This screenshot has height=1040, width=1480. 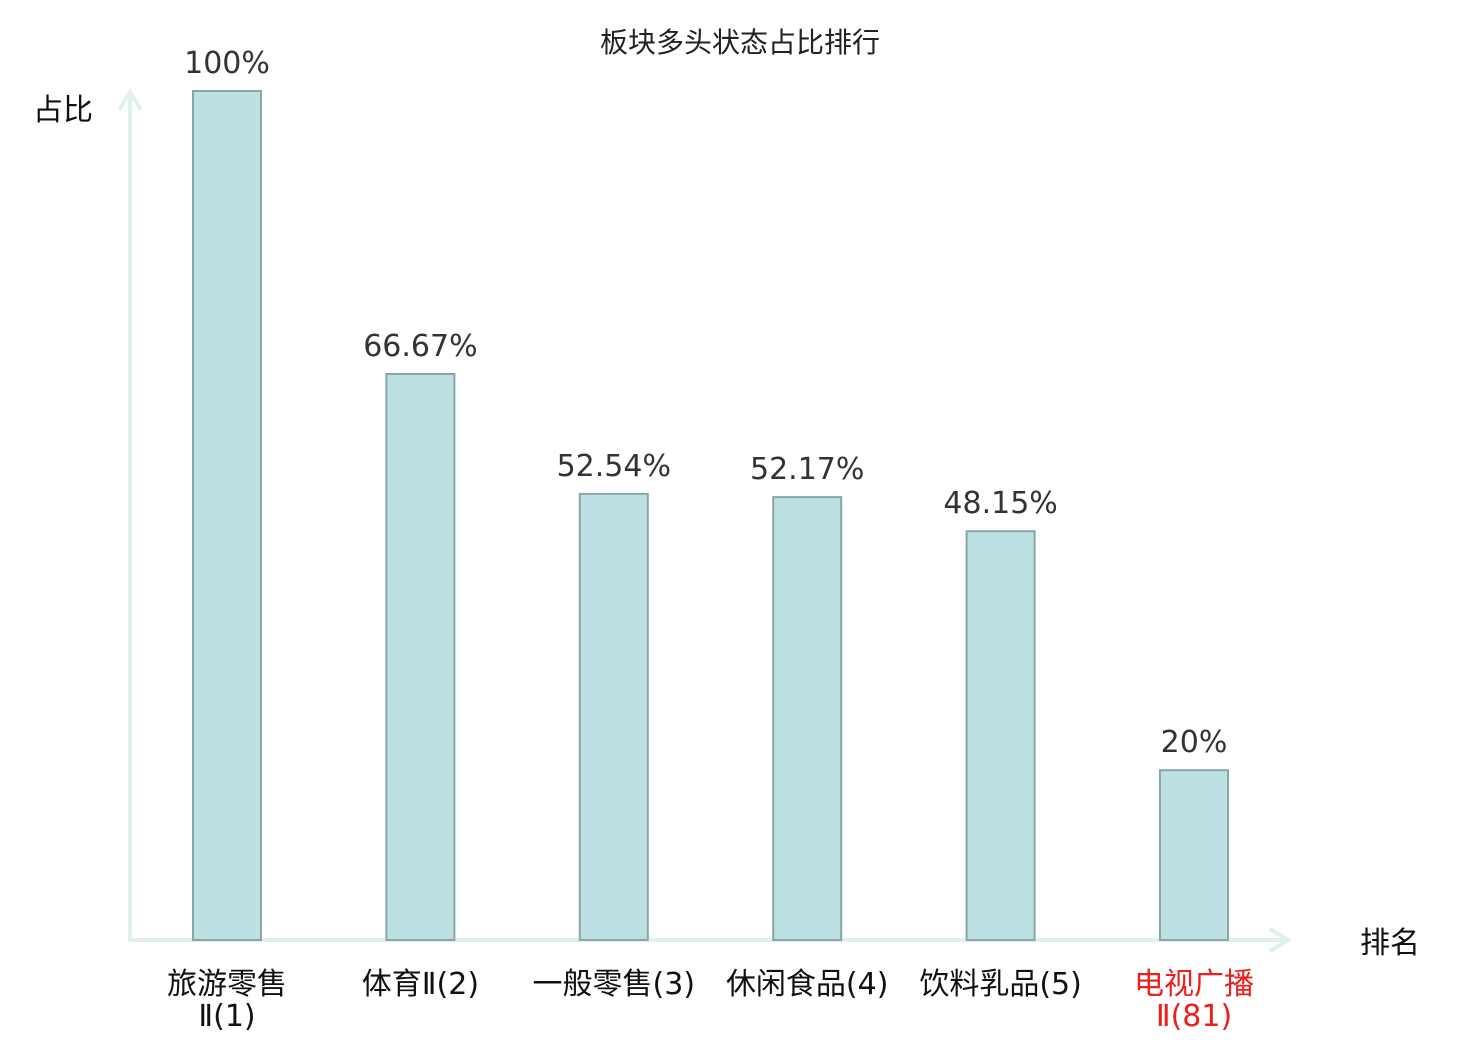 I want to click on category-label: 一般零售(3), so click(x=614, y=984).